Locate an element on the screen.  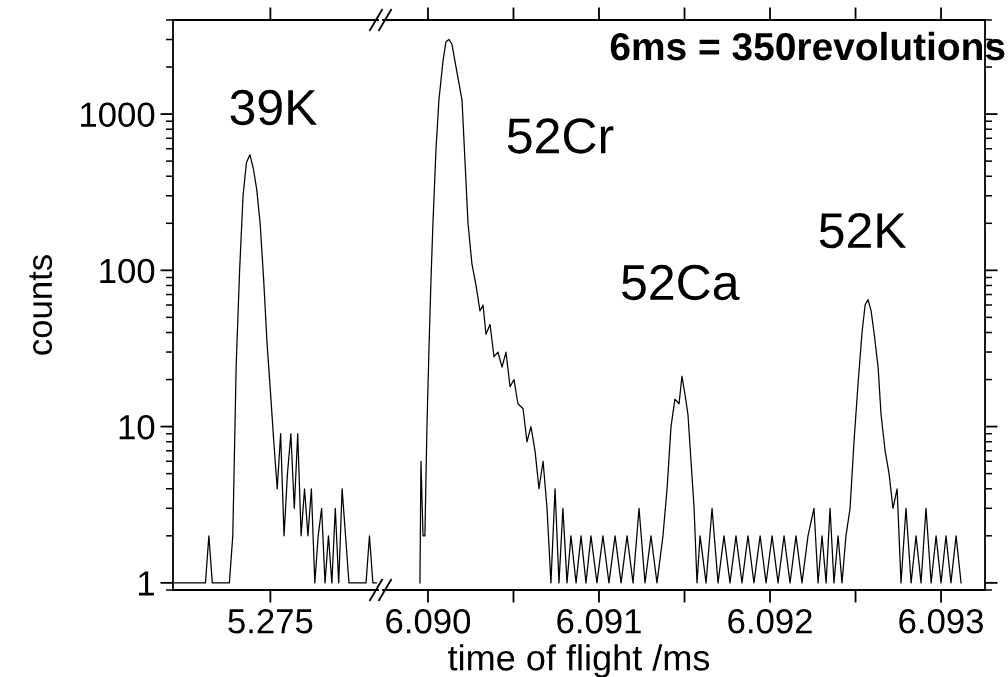
x-tick-label: 6.090 is located at coordinates (428, 621).